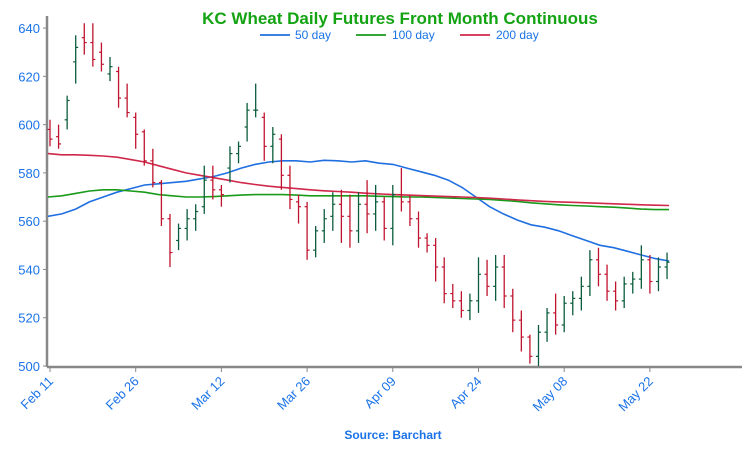 This screenshot has height=452, width=750. Describe the element at coordinates (29, 173) in the screenshot. I see `y-tick-label: 580` at that location.